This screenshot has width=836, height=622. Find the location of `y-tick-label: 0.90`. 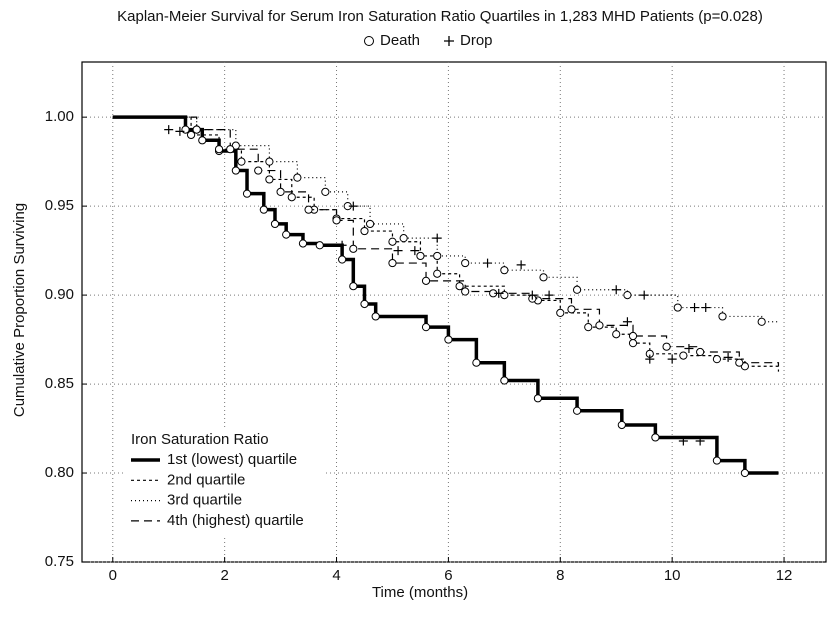

y-tick-label: 0.90 is located at coordinates (59, 294).